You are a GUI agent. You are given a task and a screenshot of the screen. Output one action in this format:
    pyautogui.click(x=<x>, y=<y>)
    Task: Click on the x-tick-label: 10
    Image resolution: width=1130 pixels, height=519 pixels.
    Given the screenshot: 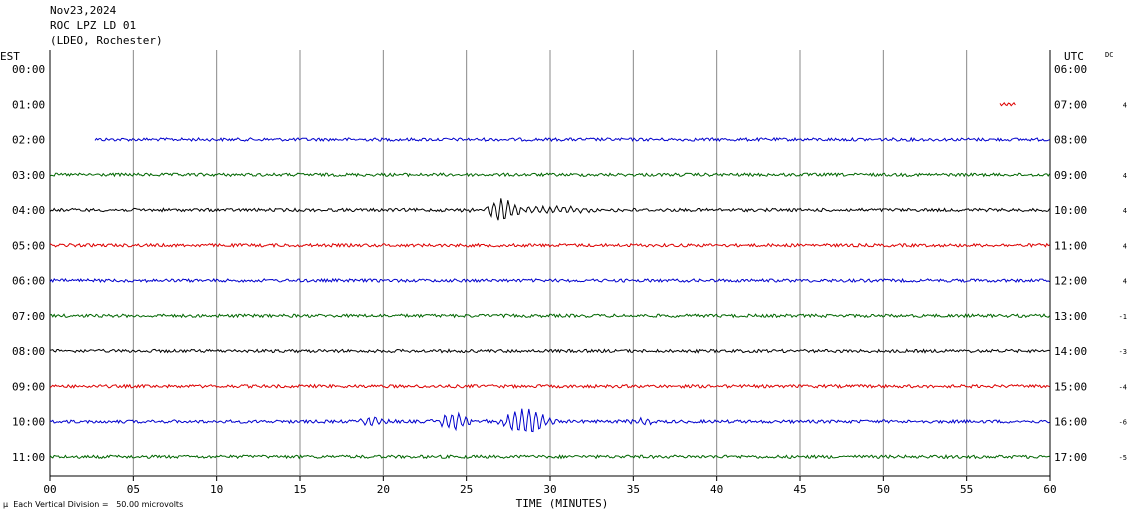 What is the action you would take?
    pyautogui.click(x=216, y=489)
    